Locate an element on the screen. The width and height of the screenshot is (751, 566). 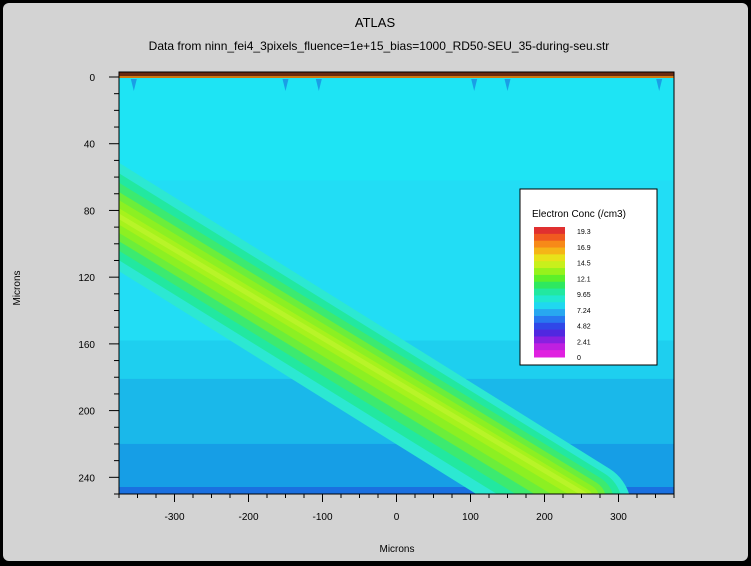
y-tick-label: 240 is located at coordinates (86, 478).